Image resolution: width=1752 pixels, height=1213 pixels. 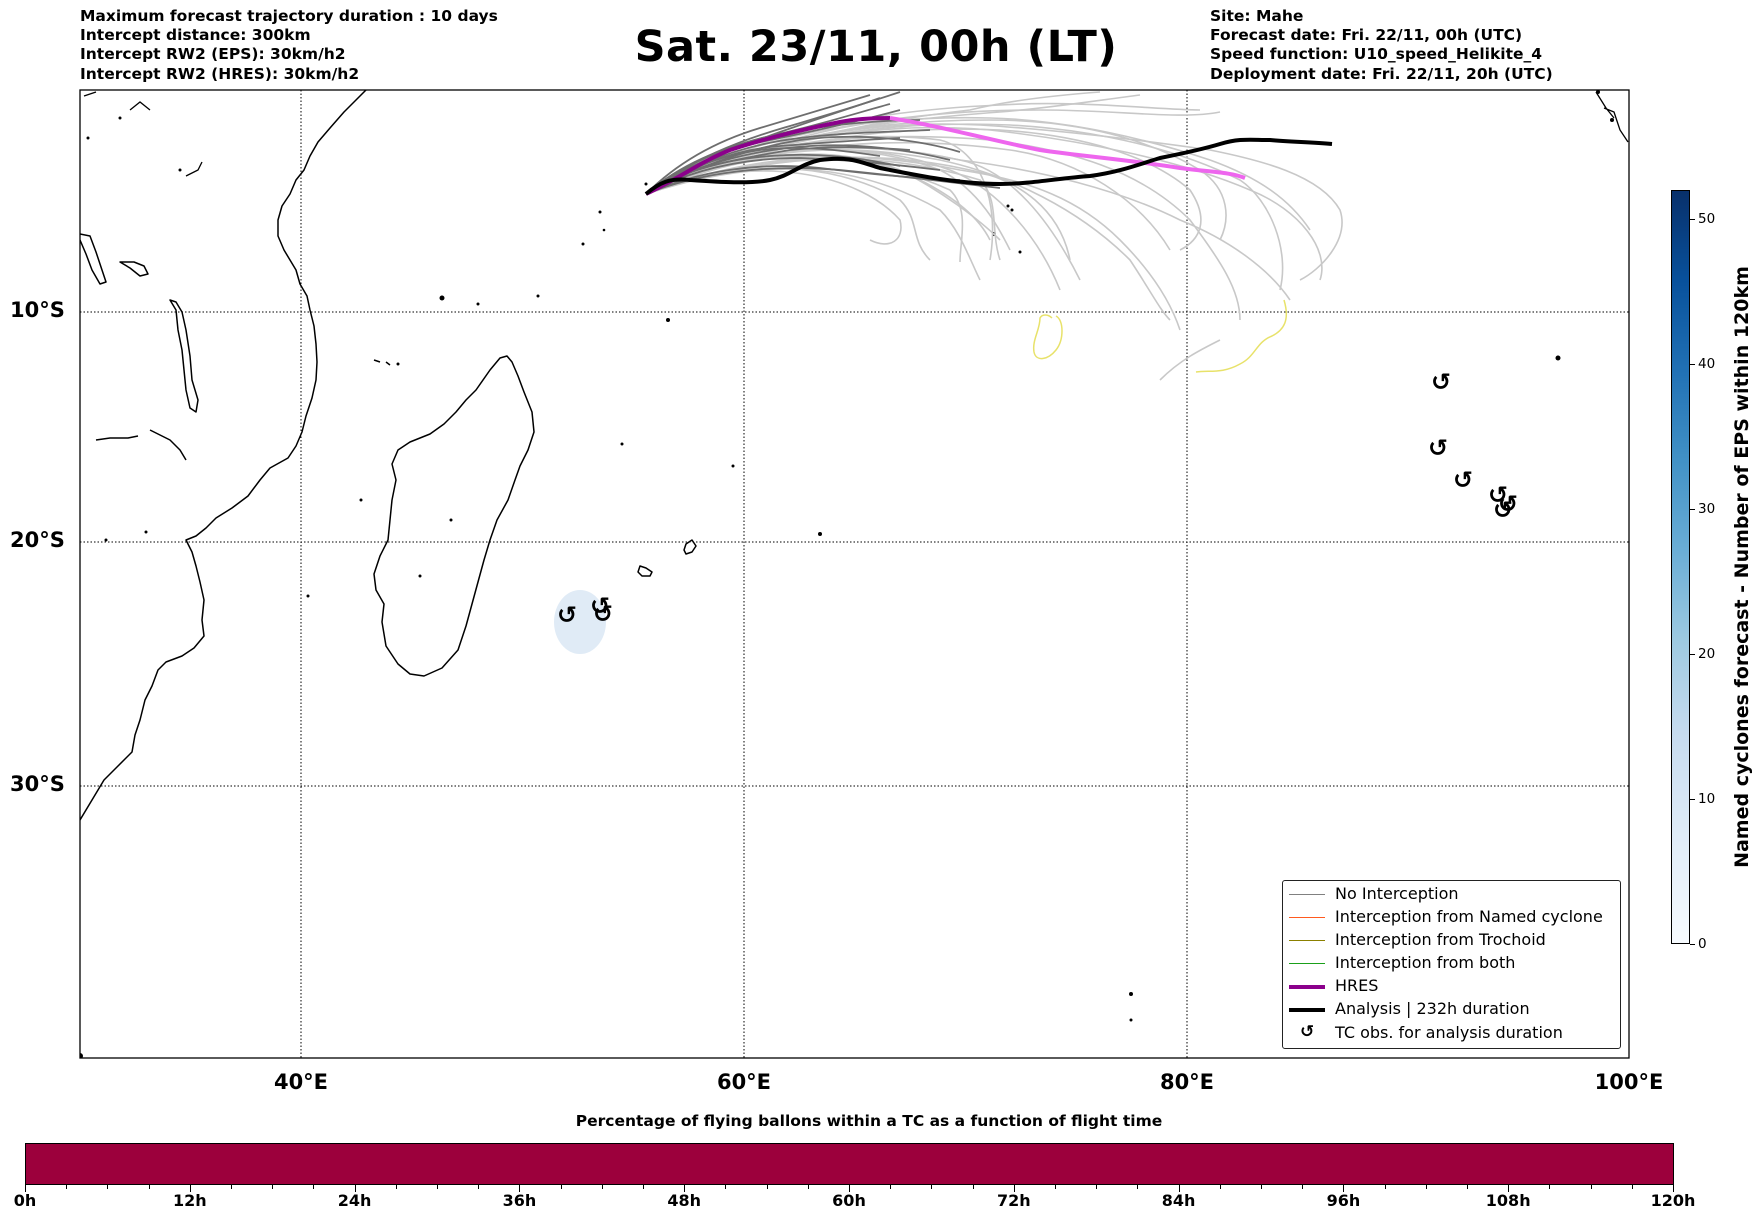 I want to click on flight-time-tick-label: 72h, so click(x=1013, y=1200).